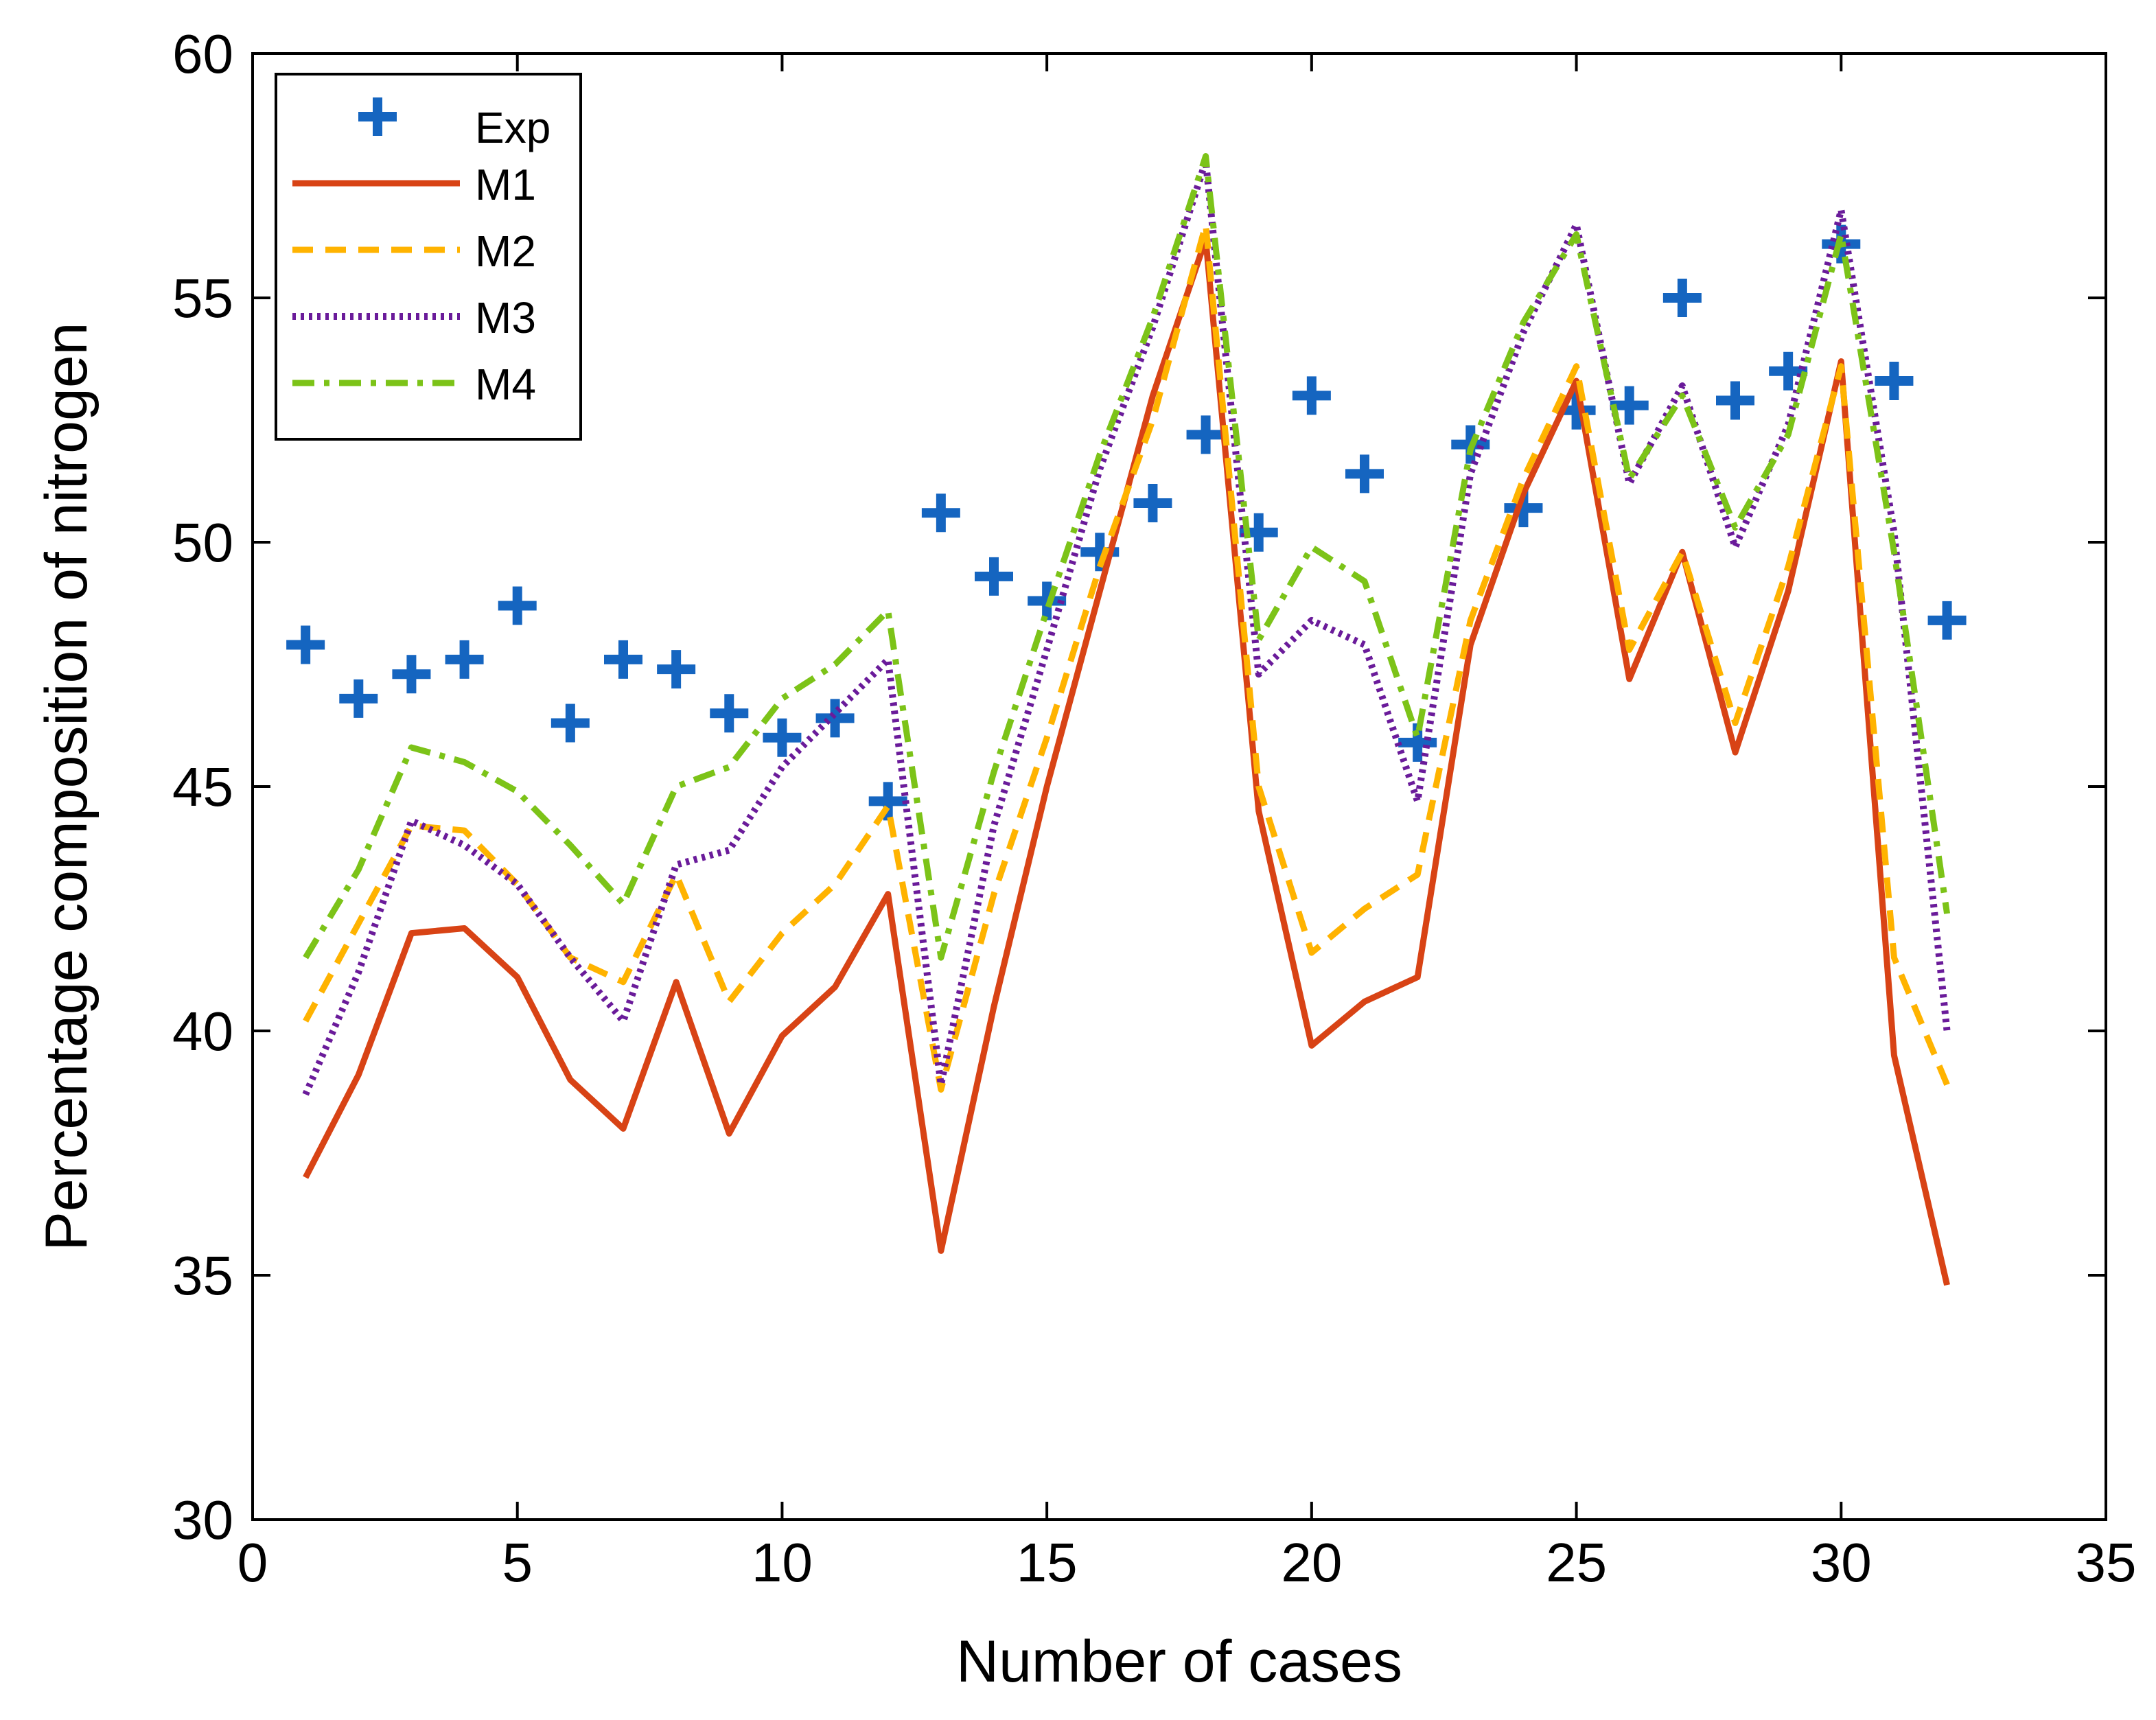 The height and width of the screenshot is (1720, 2156). Describe the element at coordinates (512, 128) in the screenshot. I see `legend-label-exp: Exp` at that location.